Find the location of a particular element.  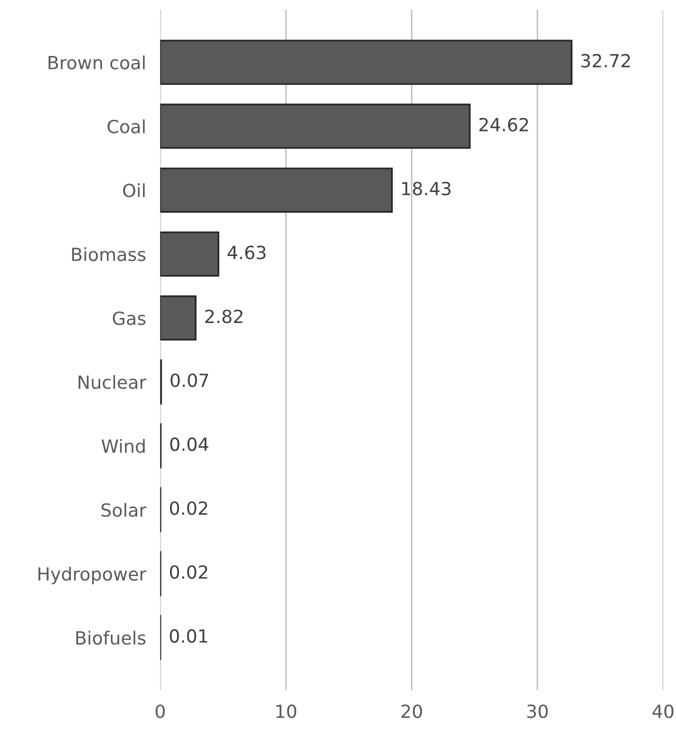

x-tick-label: 0 is located at coordinates (160, 711).